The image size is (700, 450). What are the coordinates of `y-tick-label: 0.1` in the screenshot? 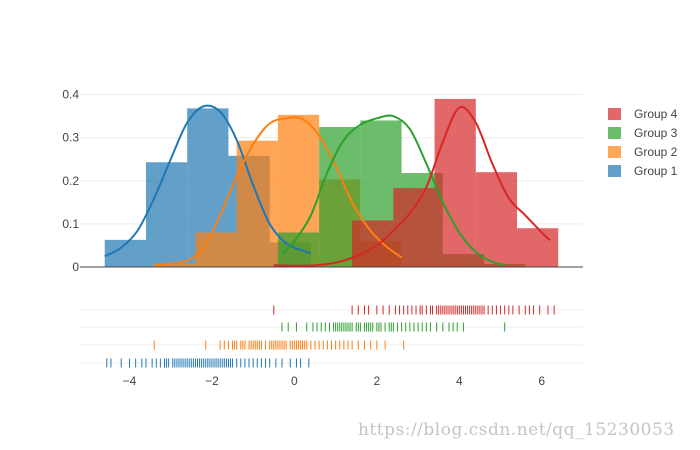 It's located at (70, 224).